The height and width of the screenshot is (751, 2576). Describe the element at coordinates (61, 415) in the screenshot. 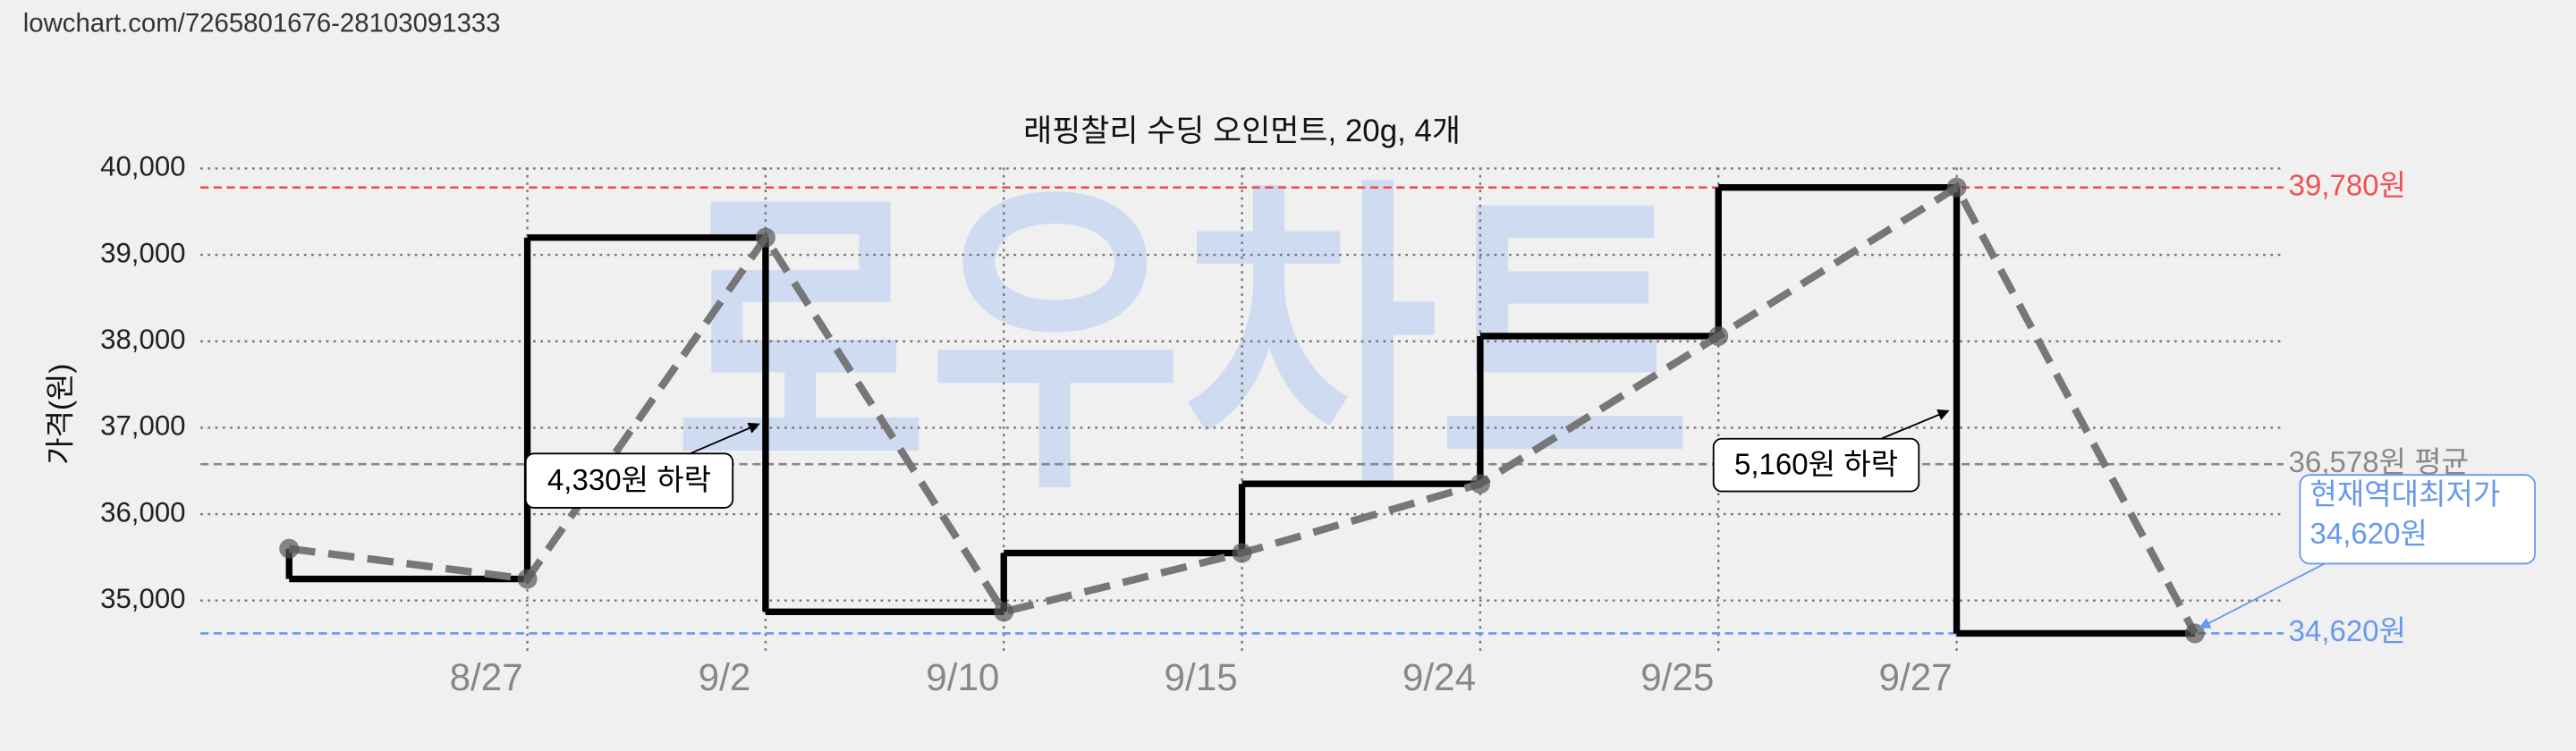

I see `y-axis-label: 가격(원)` at that location.